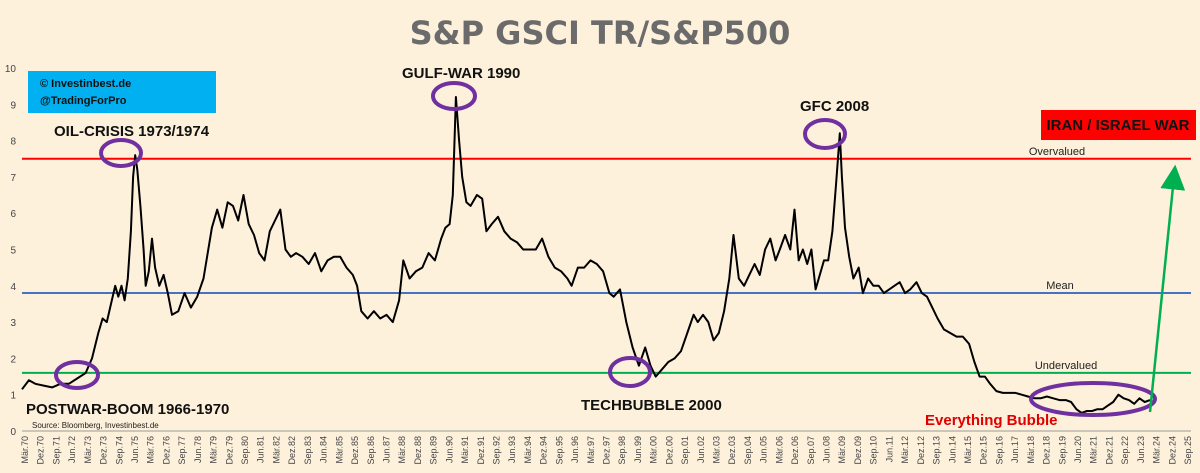 The height and width of the screenshot is (473, 1200). I want to click on x-tick-label: Dez.79, so click(229, 450).